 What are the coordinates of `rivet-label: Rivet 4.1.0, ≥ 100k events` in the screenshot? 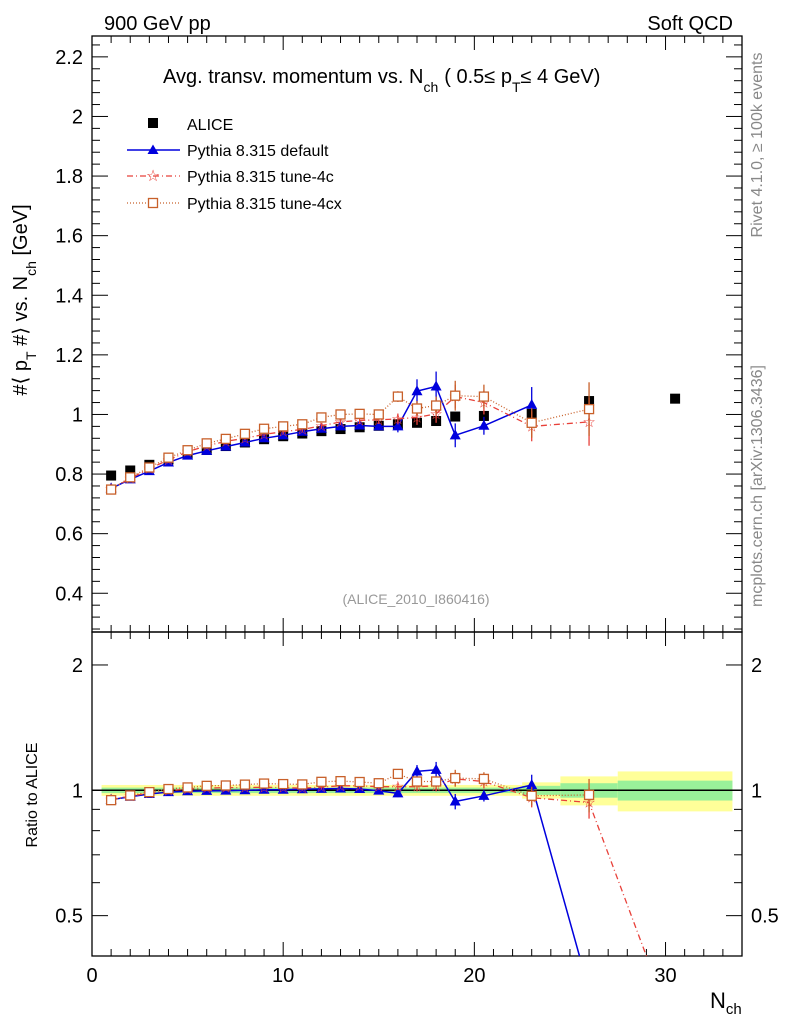 It's located at (757, 145).